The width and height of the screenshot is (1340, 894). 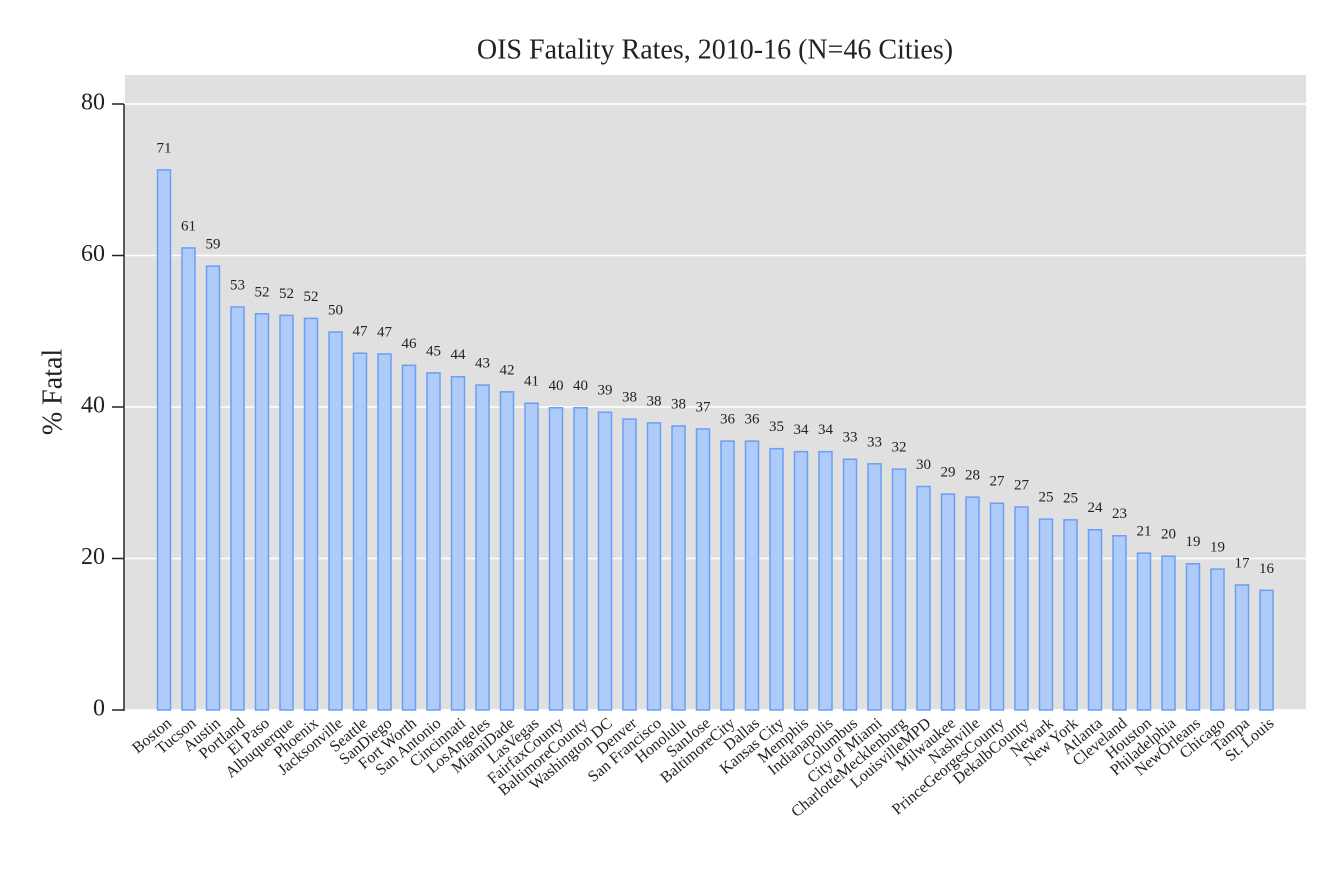 What do you see at coordinates (531, 382) in the screenshot?
I see `data-label: 41` at bounding box center [531, 382].